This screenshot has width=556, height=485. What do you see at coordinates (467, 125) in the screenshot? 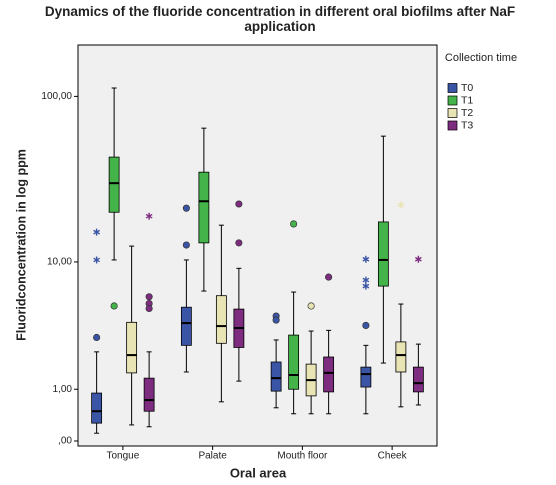
I see `legend-label: T3` at bounding box center [467, 125].